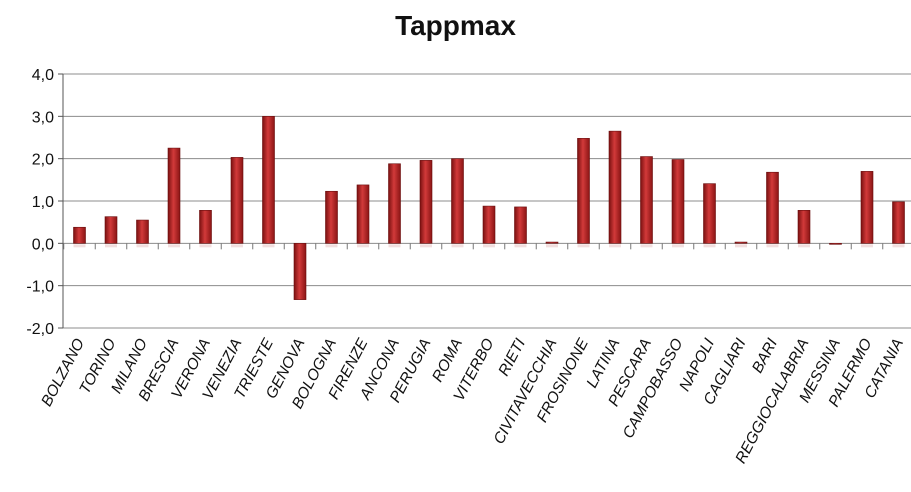 This screenshot has height=492, width=911. What do you see at coordinates (678, 201) in the screenshot?
I see `bar-campobasso` at bounding box center [678, 201].